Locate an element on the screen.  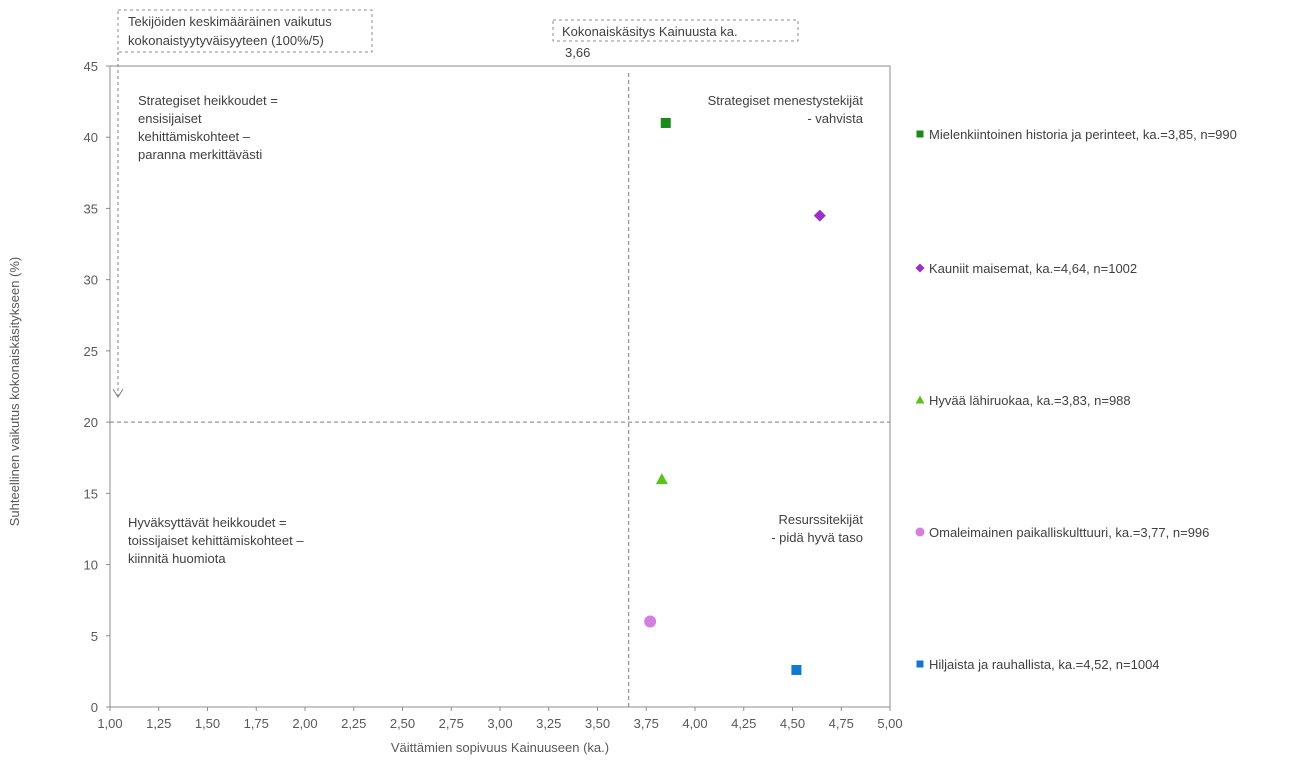
x-tick-label: 1,75 is located at coordinates (256, 723).